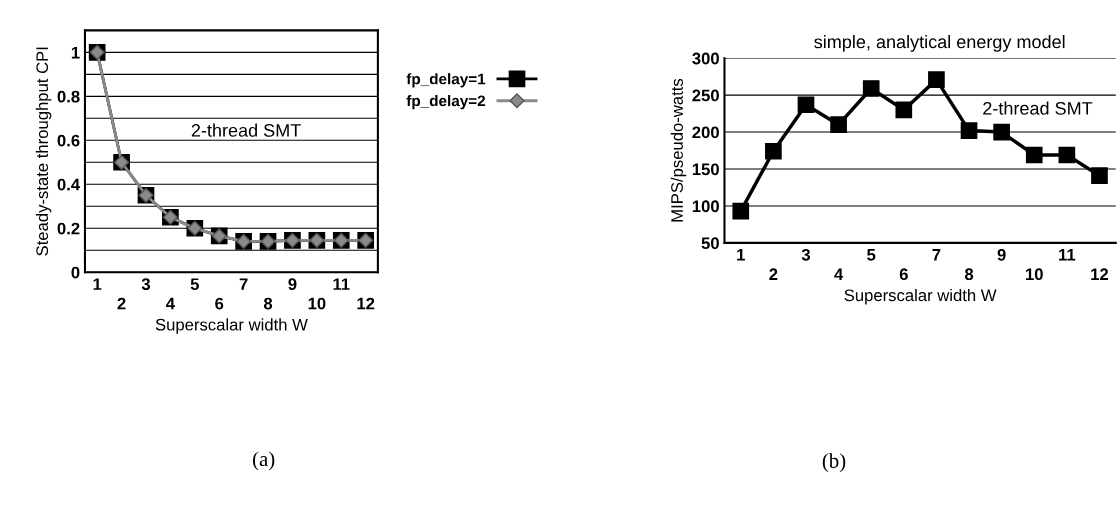 Image resolution: width=1118 pixels, height=506 pixels. What do you see at coordinates (446, 80) in the screenshot?
I see `legend-label: fp_delay=1` at bounding box center [446, 80].